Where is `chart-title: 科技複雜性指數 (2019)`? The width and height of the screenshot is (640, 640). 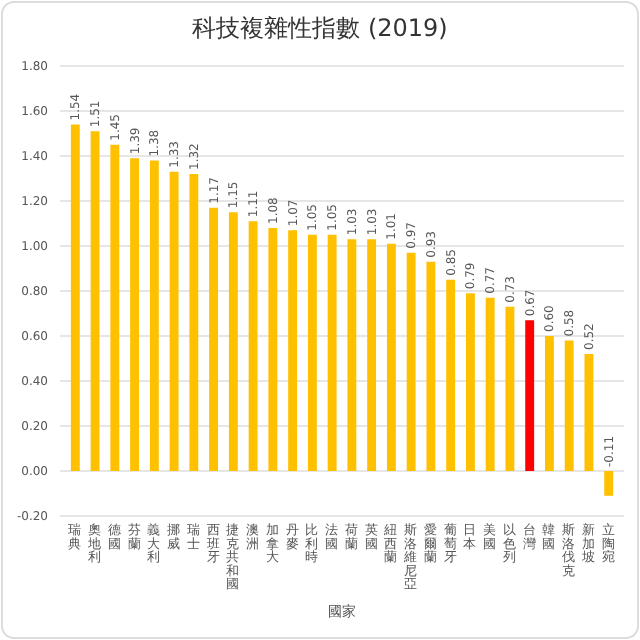 chart-title: 科技複雜性指數 (2019) is located at coordinates (320, 28).